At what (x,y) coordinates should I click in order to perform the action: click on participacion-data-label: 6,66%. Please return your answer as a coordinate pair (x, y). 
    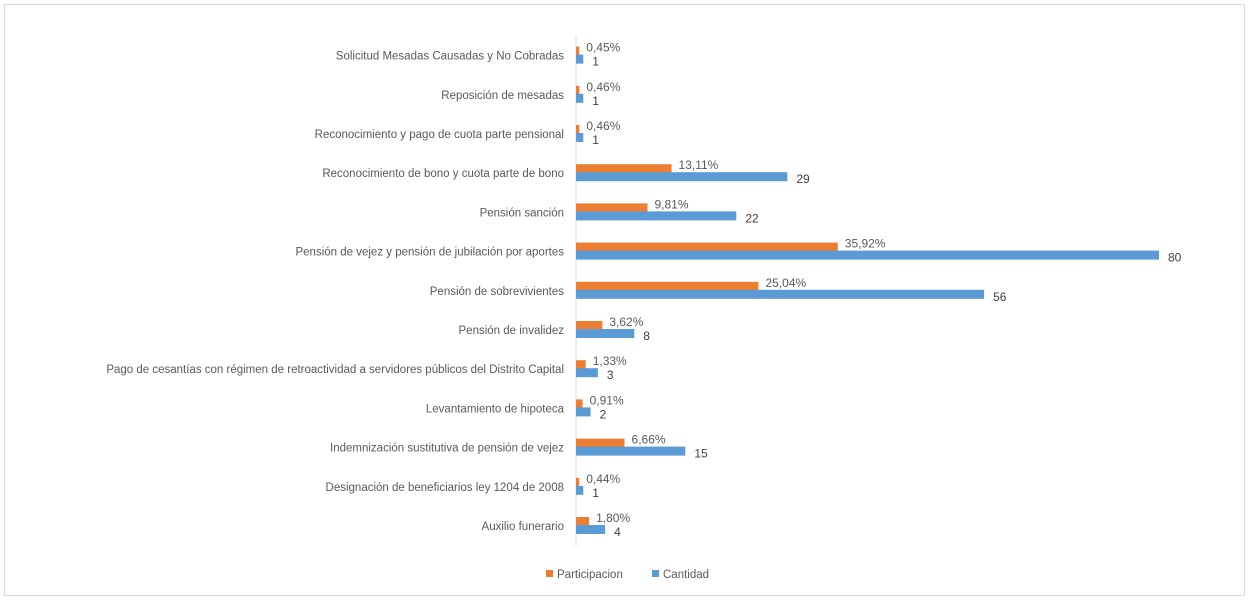
    Looking at the image, I should click on (649, 440).